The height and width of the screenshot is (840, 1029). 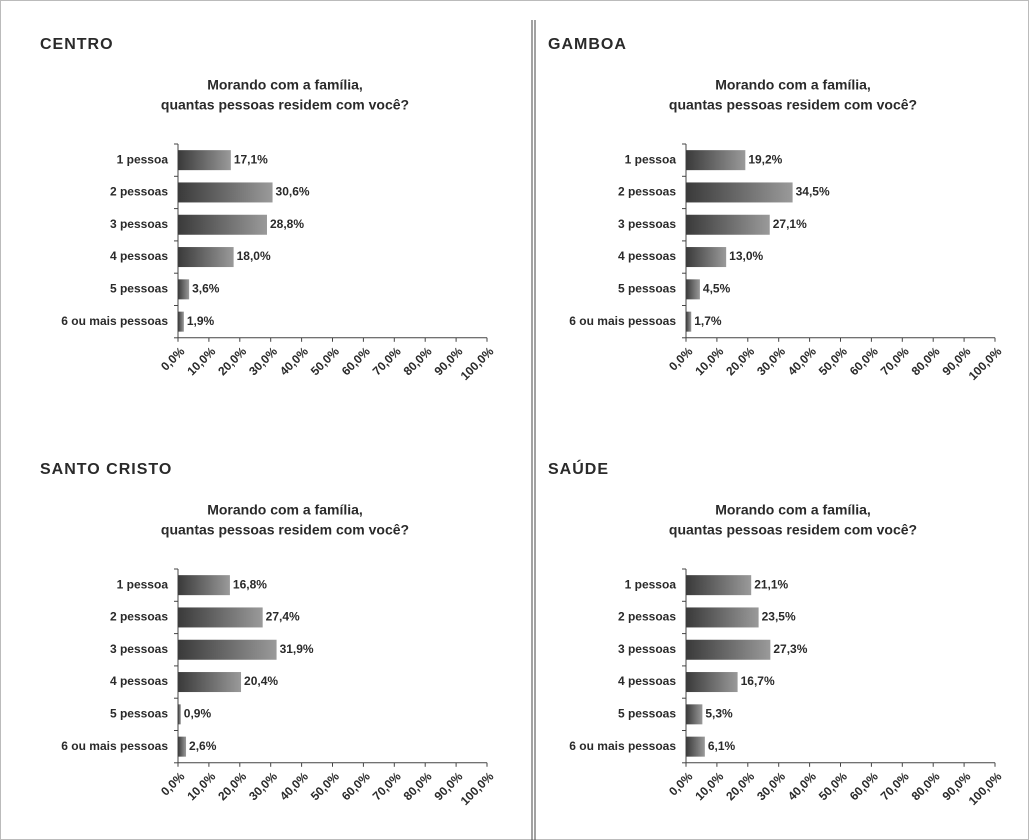 What do you see at coordinates (198, 714) in the screenshot?
I see `value-label: 0,9%` at bounding box center [198, 714].